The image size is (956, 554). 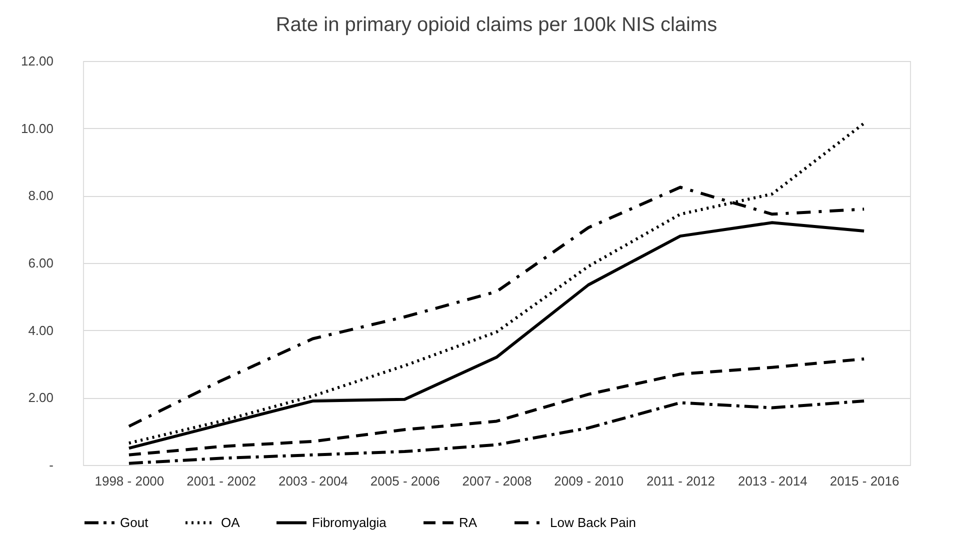 What do you see at coordinates (497, 481) in the screenshot?
I see `x-tick-label: 2007 - 2008` at bounding box center [497, 481].